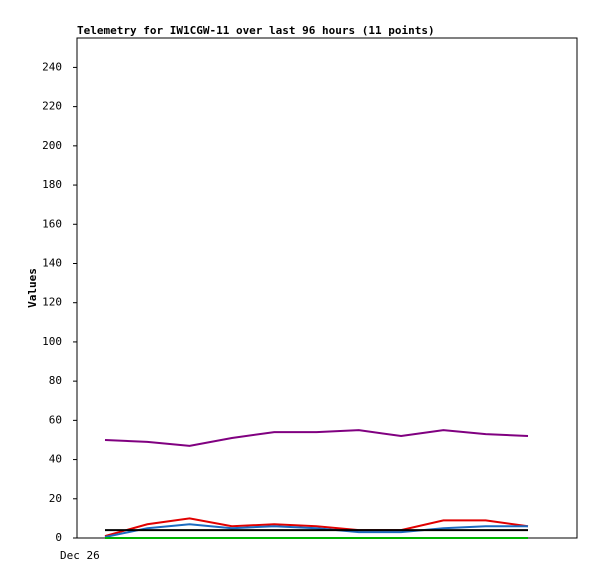  What do you see at coordinates (52, 106) in the screenshot?
I see `y-tick-label: 220` at bounding box center [52, 106].